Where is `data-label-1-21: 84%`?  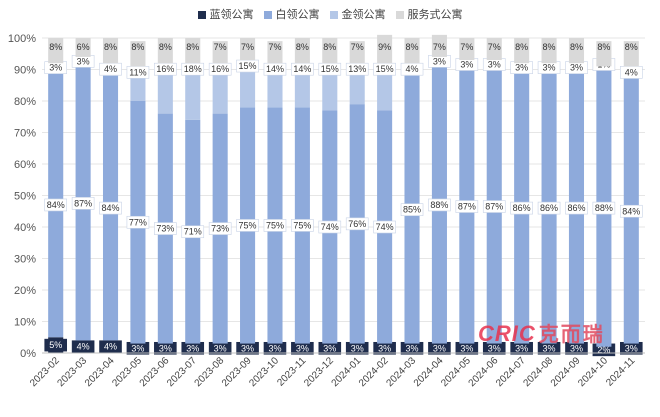
data-label-1-21: 84% is located at coordinates (631, 211).